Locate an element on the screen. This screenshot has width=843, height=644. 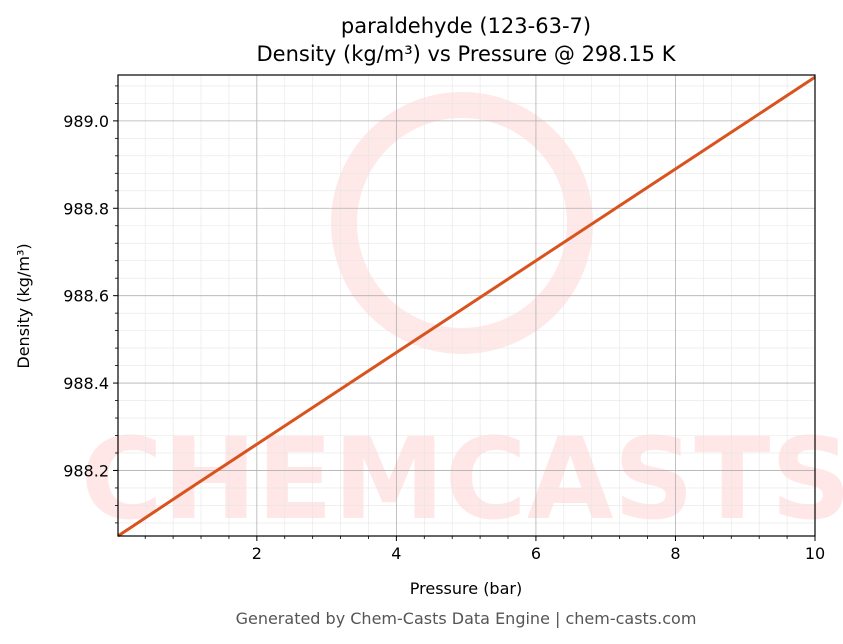
x-tick-label: 4 is located at coordinates (396, 553).